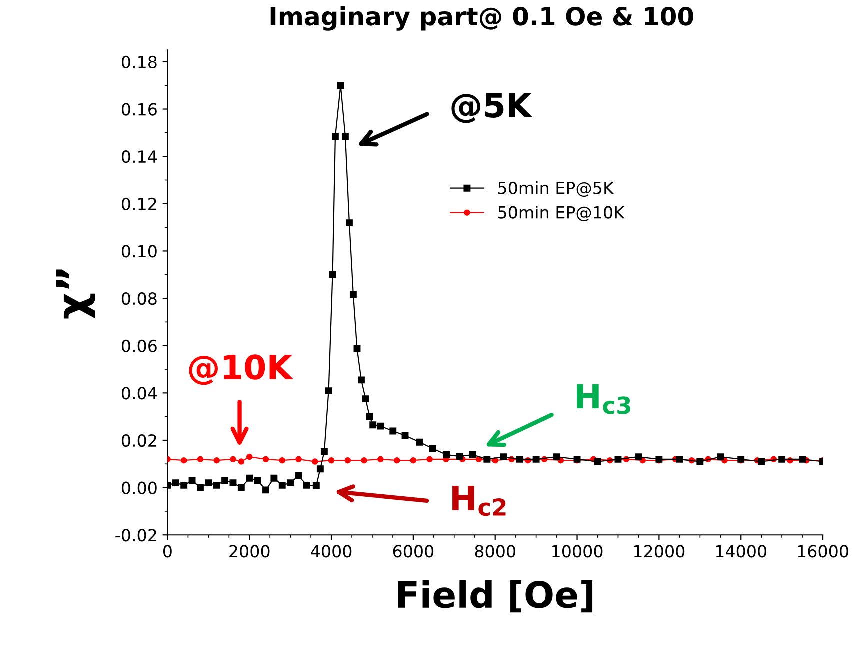 This screenshot has height=651, width=860. Describe the element at coordinates (139, 204) in the screenshot. I see `y-tick-label: 0.12` at that location.